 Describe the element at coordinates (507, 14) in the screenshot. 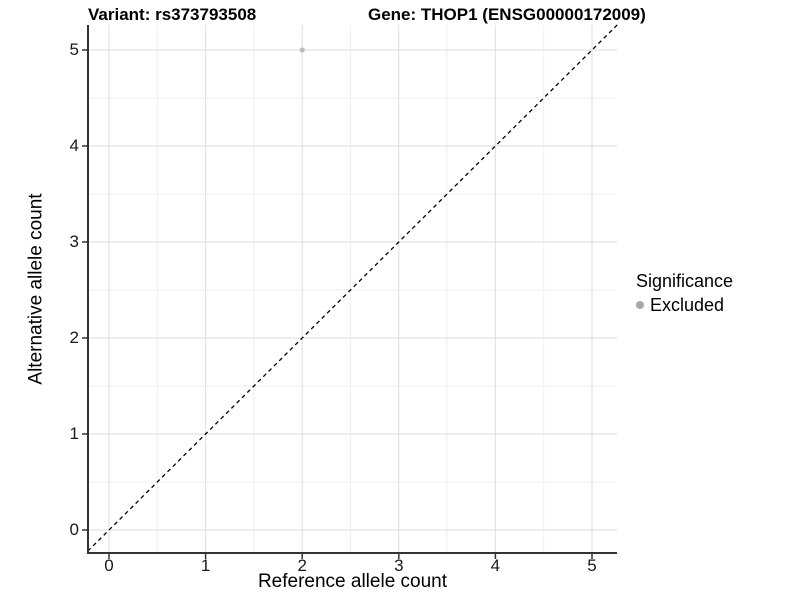

I see `plot-title-gene: Gene: THOP1 (ENSG00000172009)` at that location.